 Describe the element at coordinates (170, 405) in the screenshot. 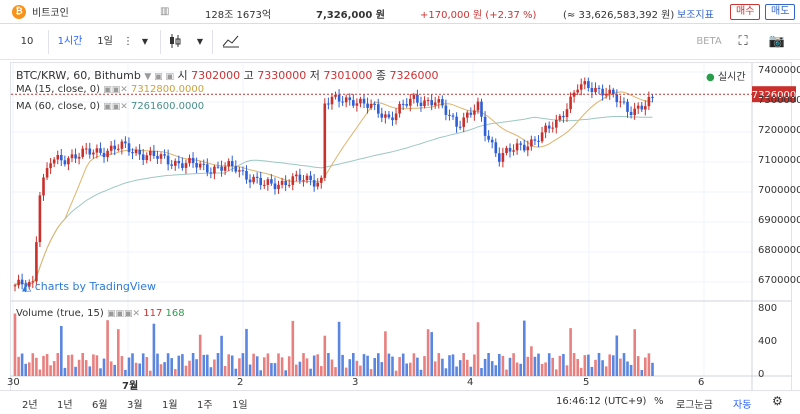

I see `range-1m: 1월` at that location.